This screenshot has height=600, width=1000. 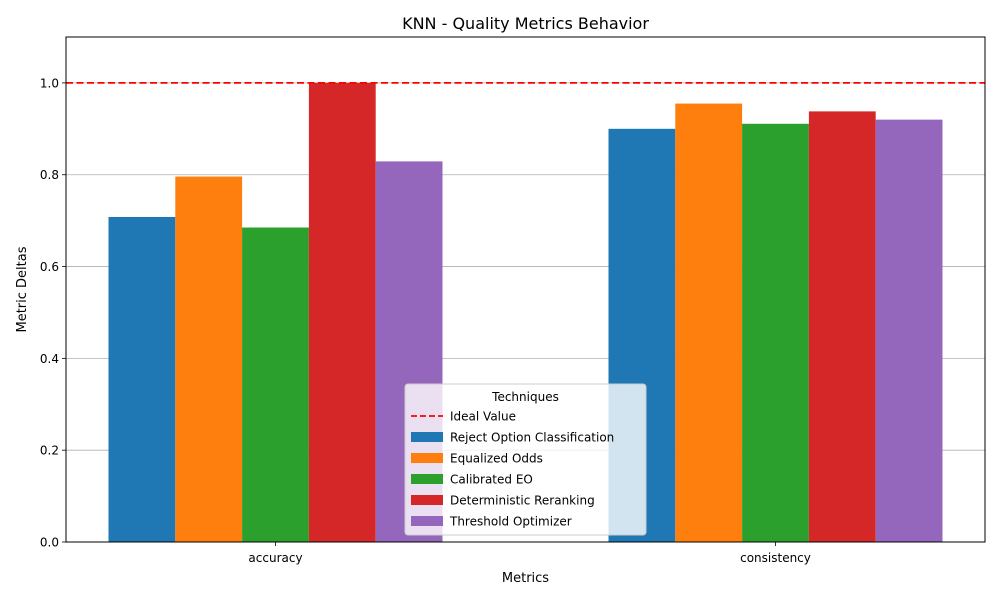 I want to click on legend-entry: Reject Option Classification, so click(x=532, y=438).